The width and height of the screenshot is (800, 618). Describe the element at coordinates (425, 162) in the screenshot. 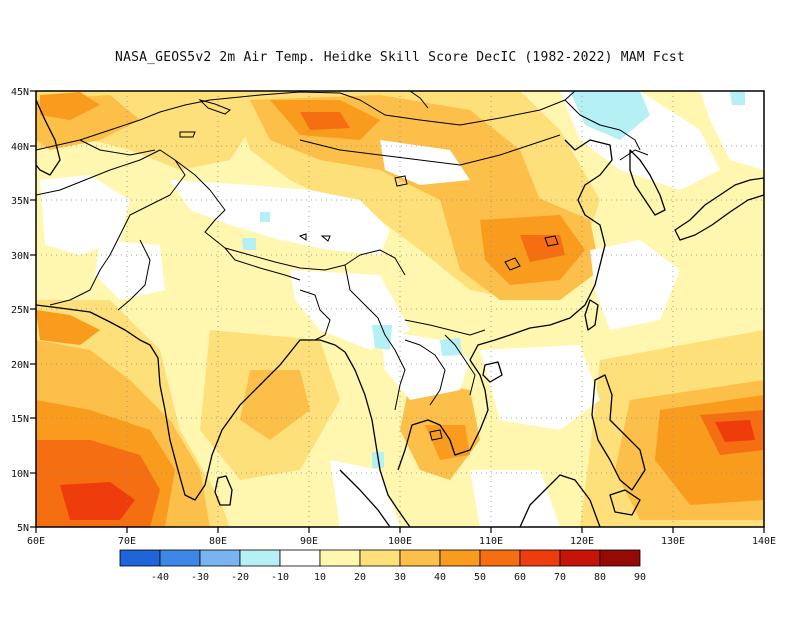

I see `field-white-gobi` at that location.